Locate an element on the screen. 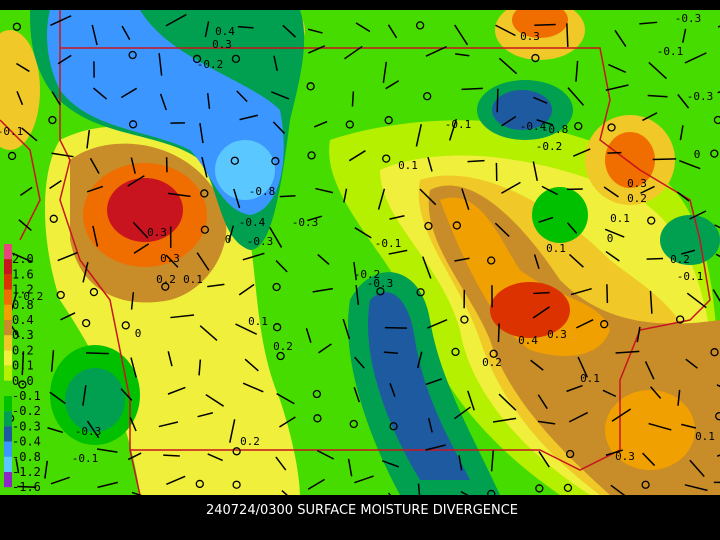 Image resolution: width=720 pixels, height=540 pixels. legend-label: 0.3 is located at coordinates (23, 335).